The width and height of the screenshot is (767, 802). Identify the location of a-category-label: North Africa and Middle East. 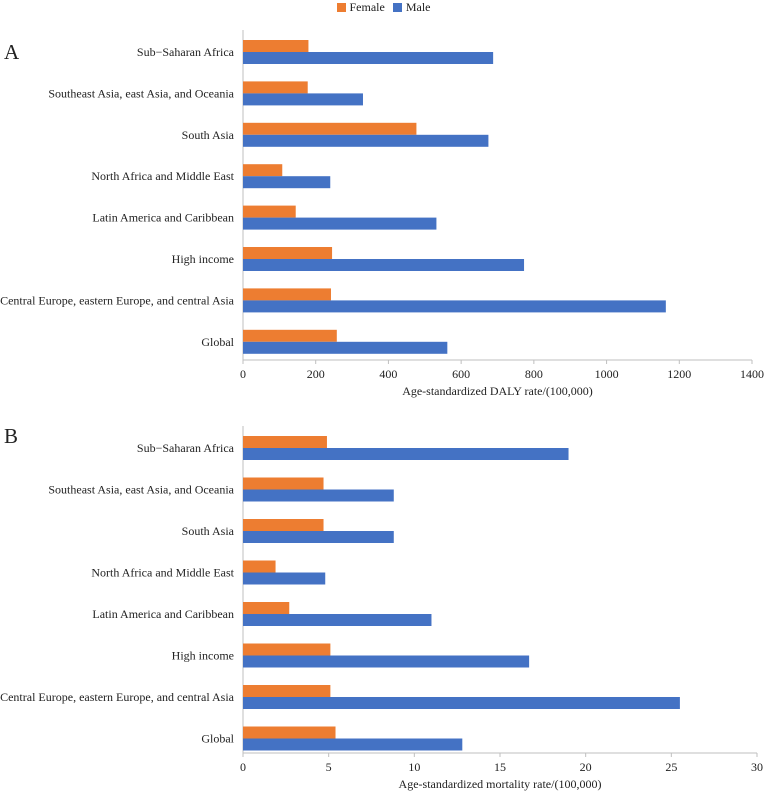
(162, 176).